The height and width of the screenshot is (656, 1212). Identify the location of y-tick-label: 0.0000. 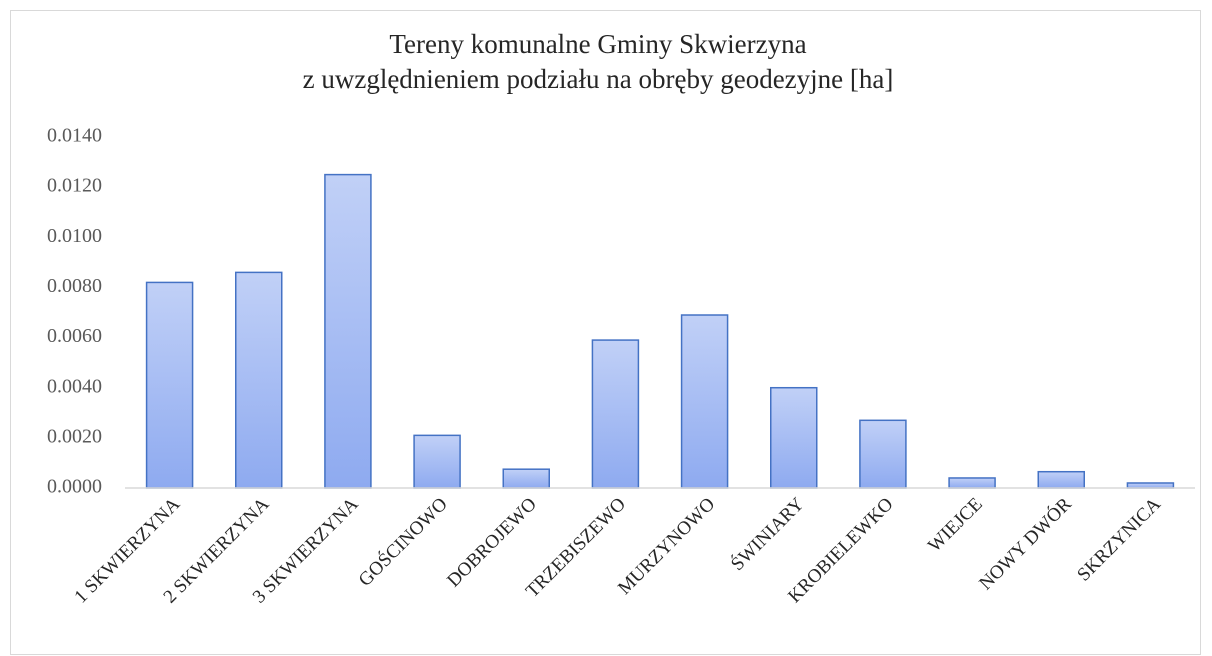
(74, 487).